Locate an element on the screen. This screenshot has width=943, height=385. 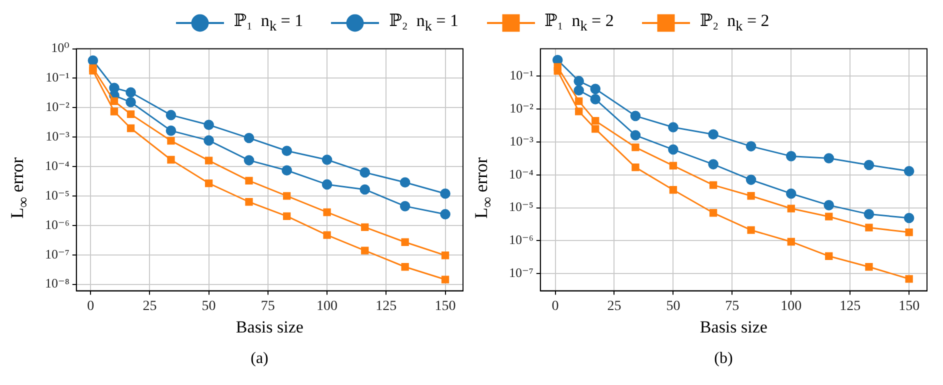
legend-label: ℙ₁ n$_{k}$ = 1 is located at coordinates (269, 23).